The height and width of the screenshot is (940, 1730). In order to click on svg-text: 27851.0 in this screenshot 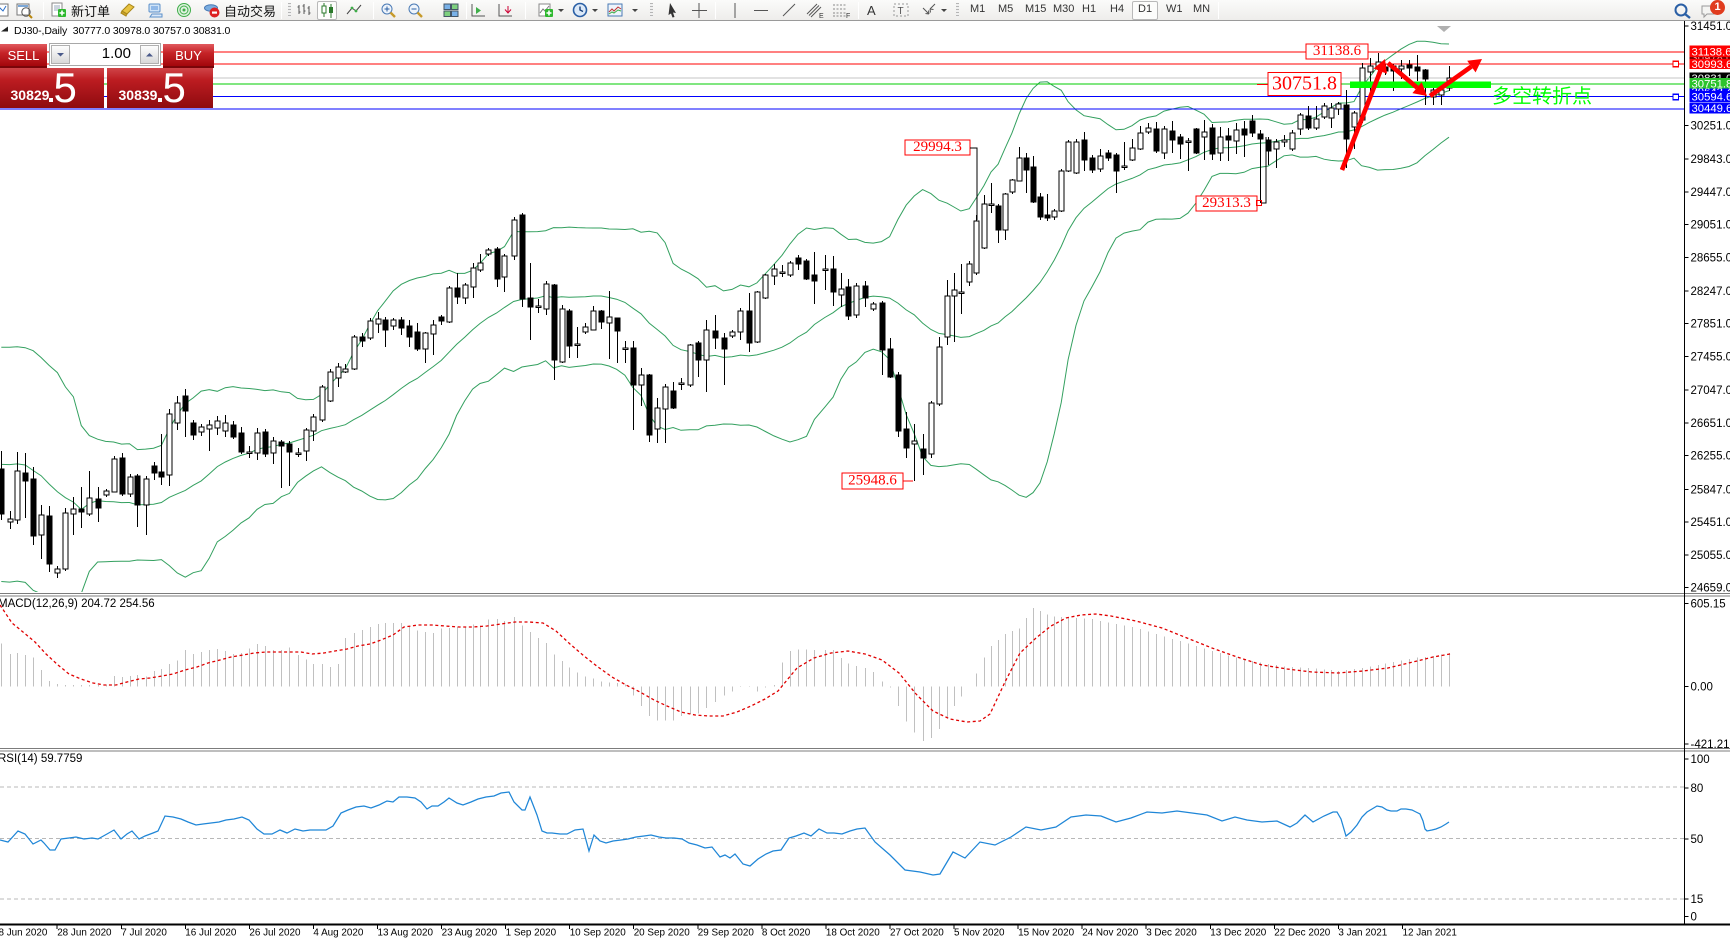, I will do `click(1710, 325)`.